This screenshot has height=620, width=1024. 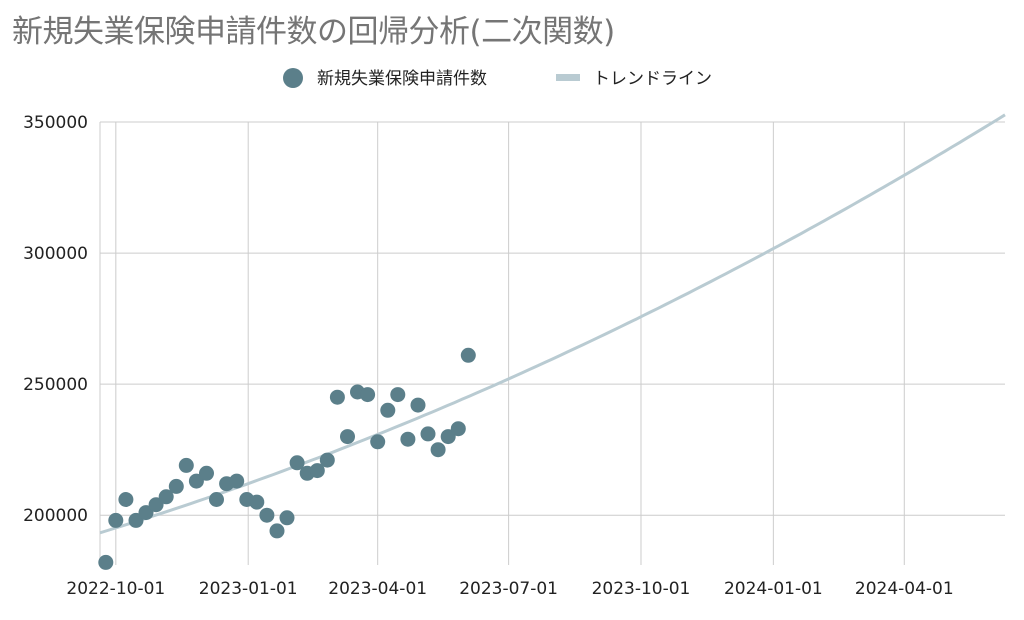 I want to click on y-tick-label: 200000, so click(x=55, y=516).